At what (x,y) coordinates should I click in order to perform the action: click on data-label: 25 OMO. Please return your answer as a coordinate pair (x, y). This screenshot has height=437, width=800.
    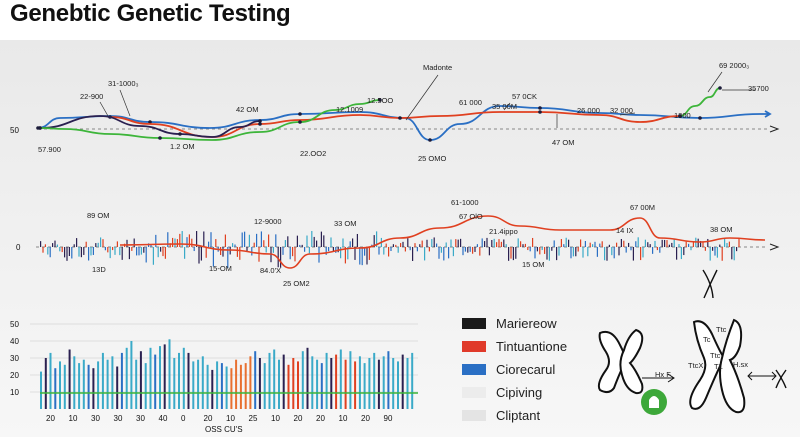
    Looking at the image, I should click on (432, 158).